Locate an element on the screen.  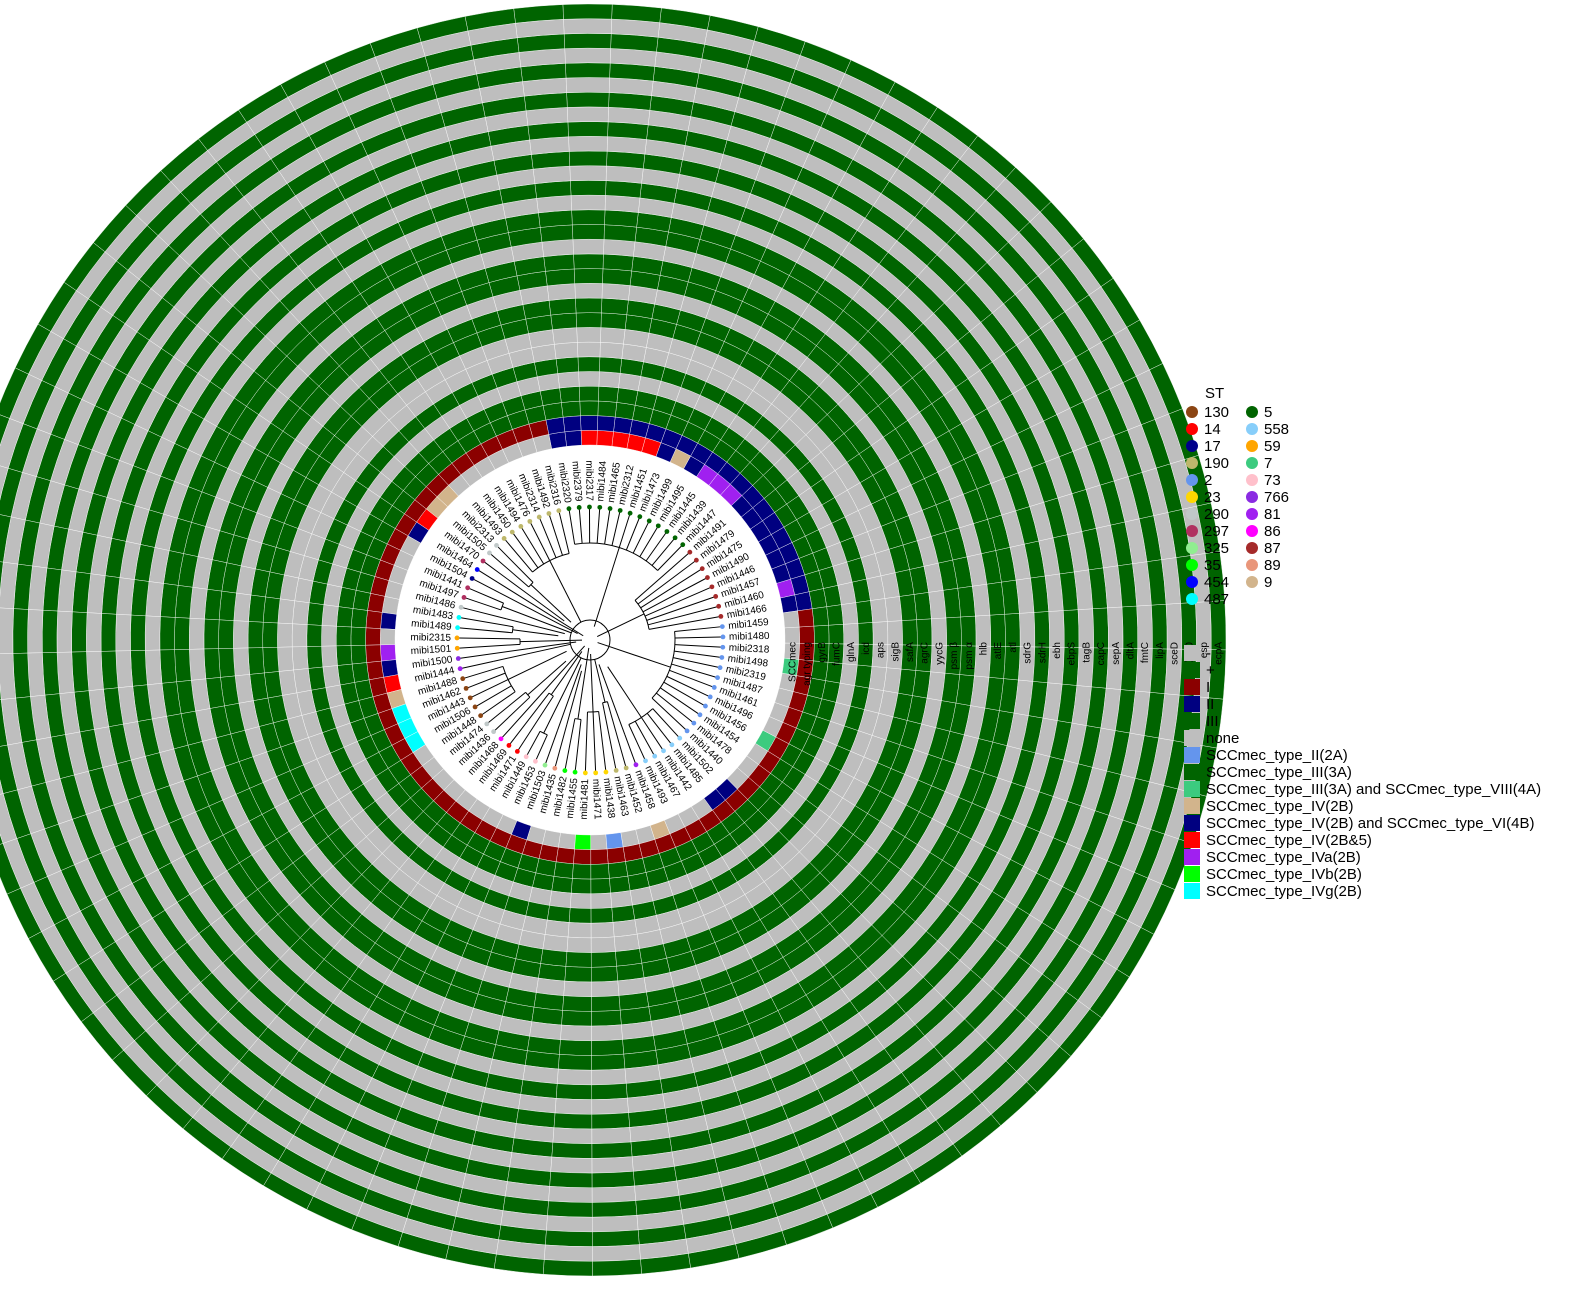
ring-cell-yycg is located at coordinates (605, 988).